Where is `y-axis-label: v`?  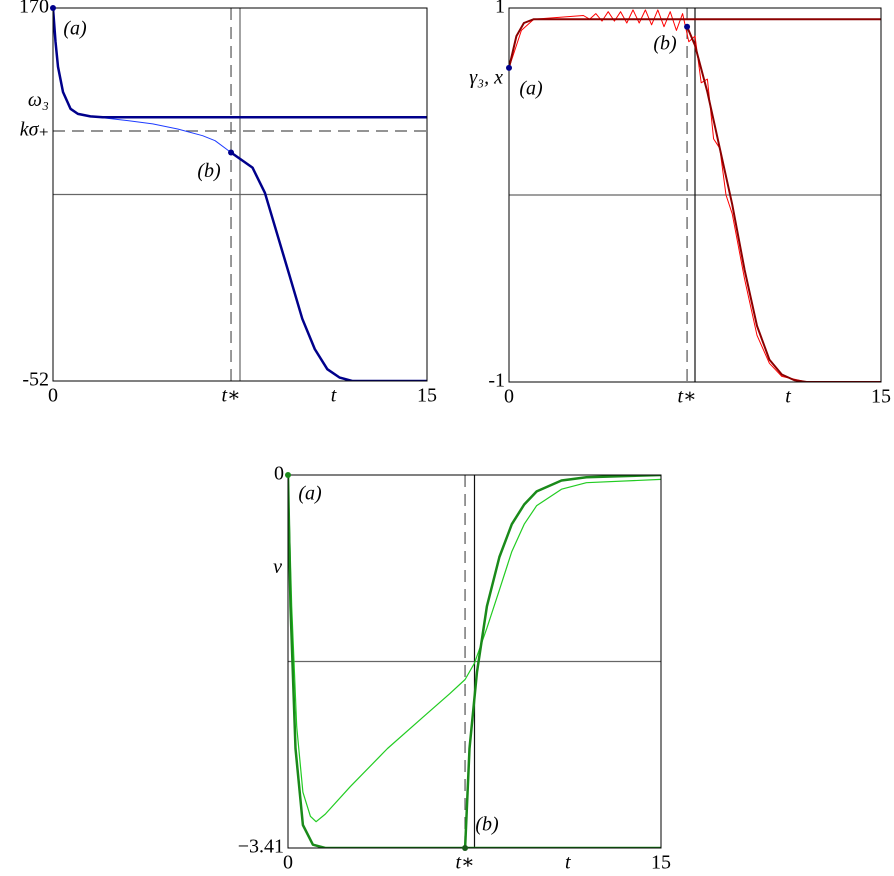 y-axis-label: v is located at coordinates (277, 567).